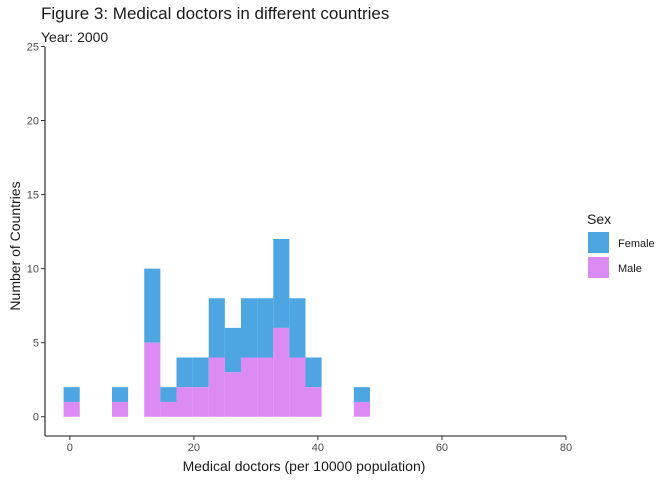 The height and width of the screenshot is (480, 672). I want to click on y-tick-label: 0, so click(36, 418).